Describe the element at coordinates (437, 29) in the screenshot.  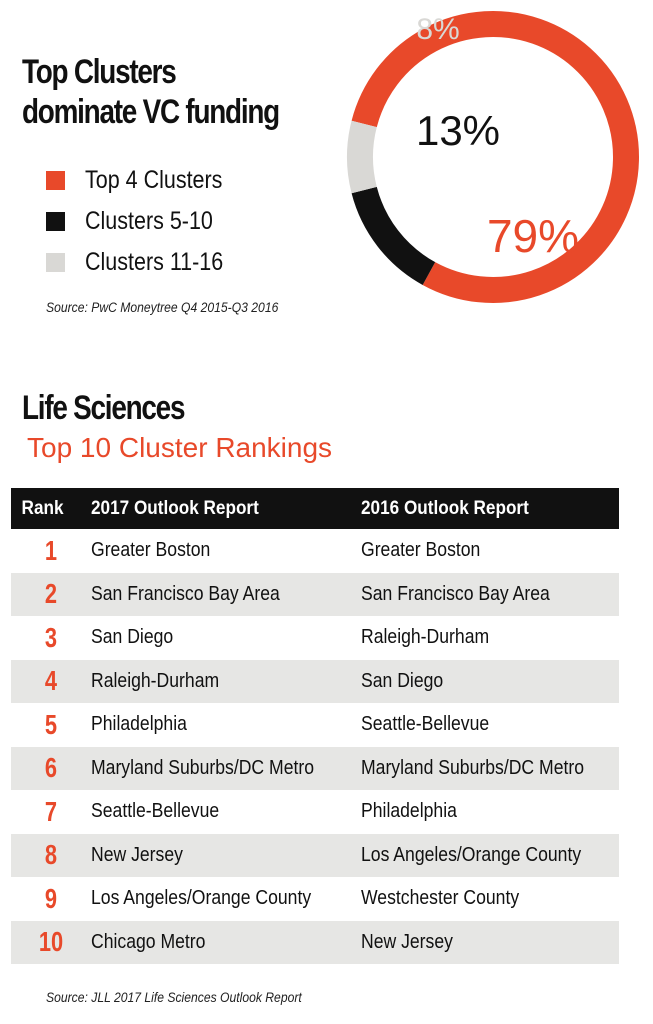
I see `donut-value-label: 8%` at that location.